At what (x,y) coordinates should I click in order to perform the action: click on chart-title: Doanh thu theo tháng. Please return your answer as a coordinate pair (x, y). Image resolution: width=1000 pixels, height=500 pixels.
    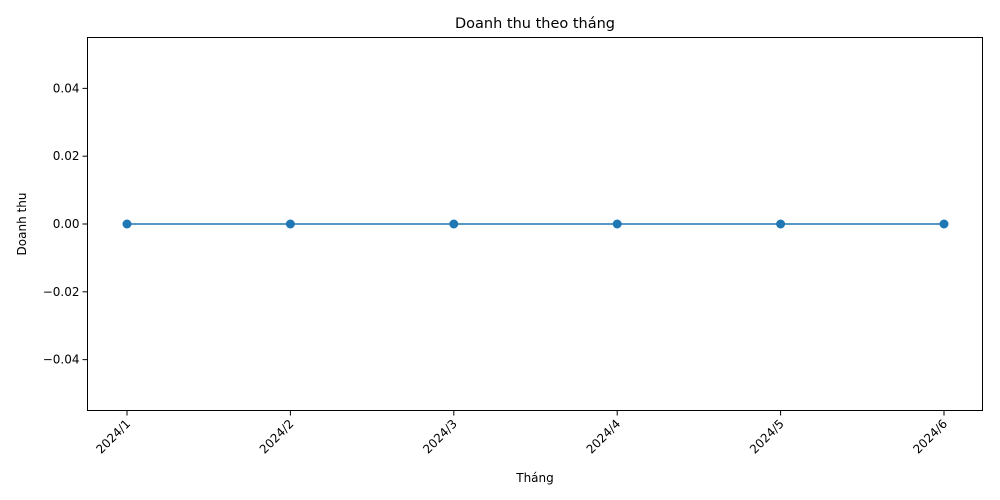
    Looking at the image, I should click on (535, 24).